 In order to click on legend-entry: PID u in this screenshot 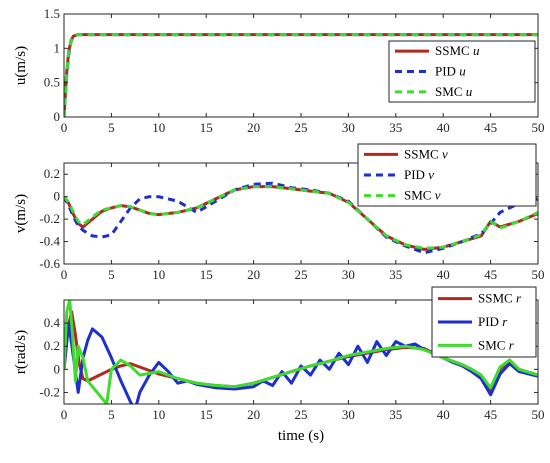, I will do `click(450, 71)`.